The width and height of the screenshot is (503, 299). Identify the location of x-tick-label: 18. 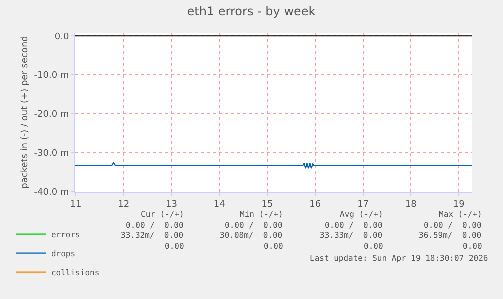
(411, 205).